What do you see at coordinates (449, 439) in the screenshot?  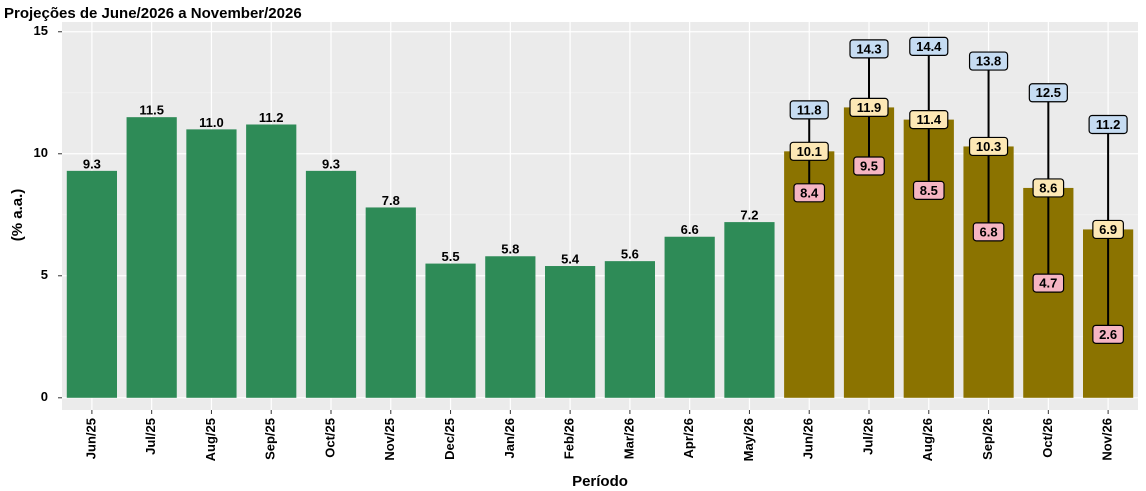 I see `x-tick-label: Dec/25` at bounding box center [449, 439].